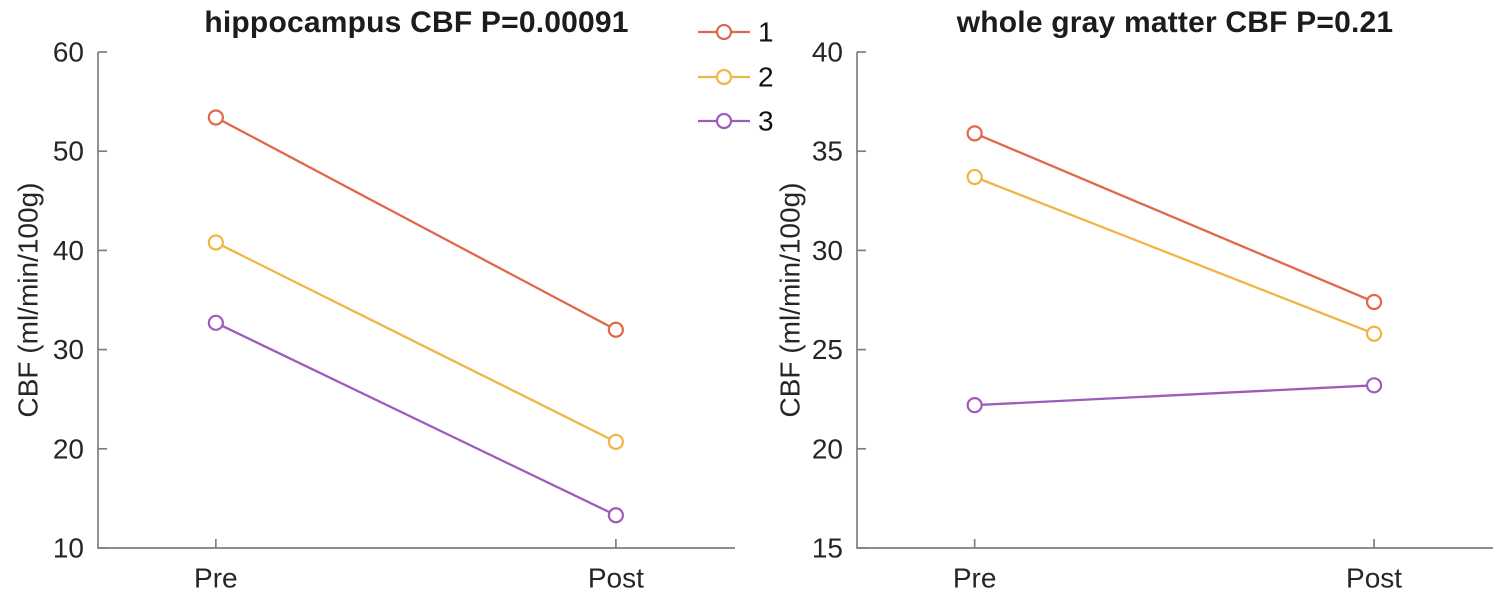 The width and height of the screenshot is (1502, 602). Describe the element at coordinates (766, 32) in the screenshot. I see `legend-label: 1` at that location.